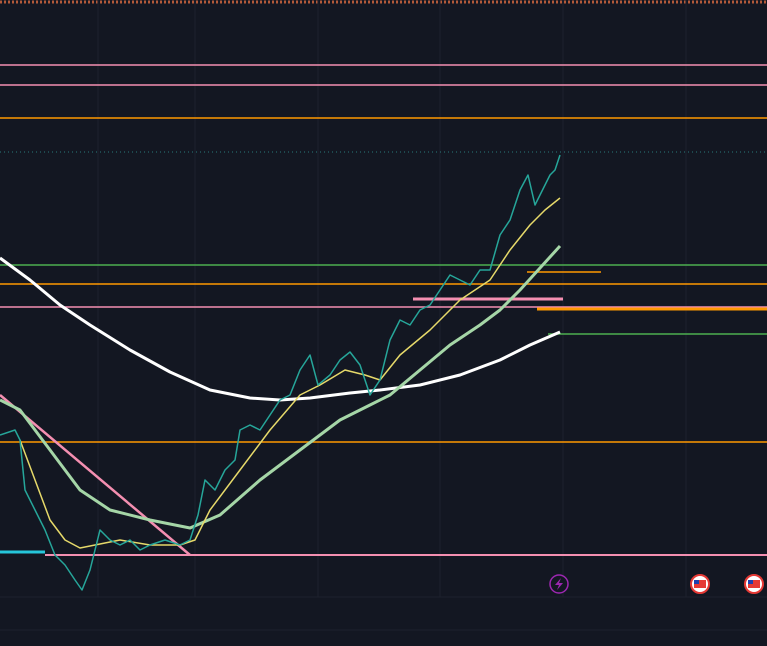 Image resolution: width=767 pixels, height=646 pixels. Describe the element at coordinates (95, 475) in the screenshot. I see `series-line` at that location.